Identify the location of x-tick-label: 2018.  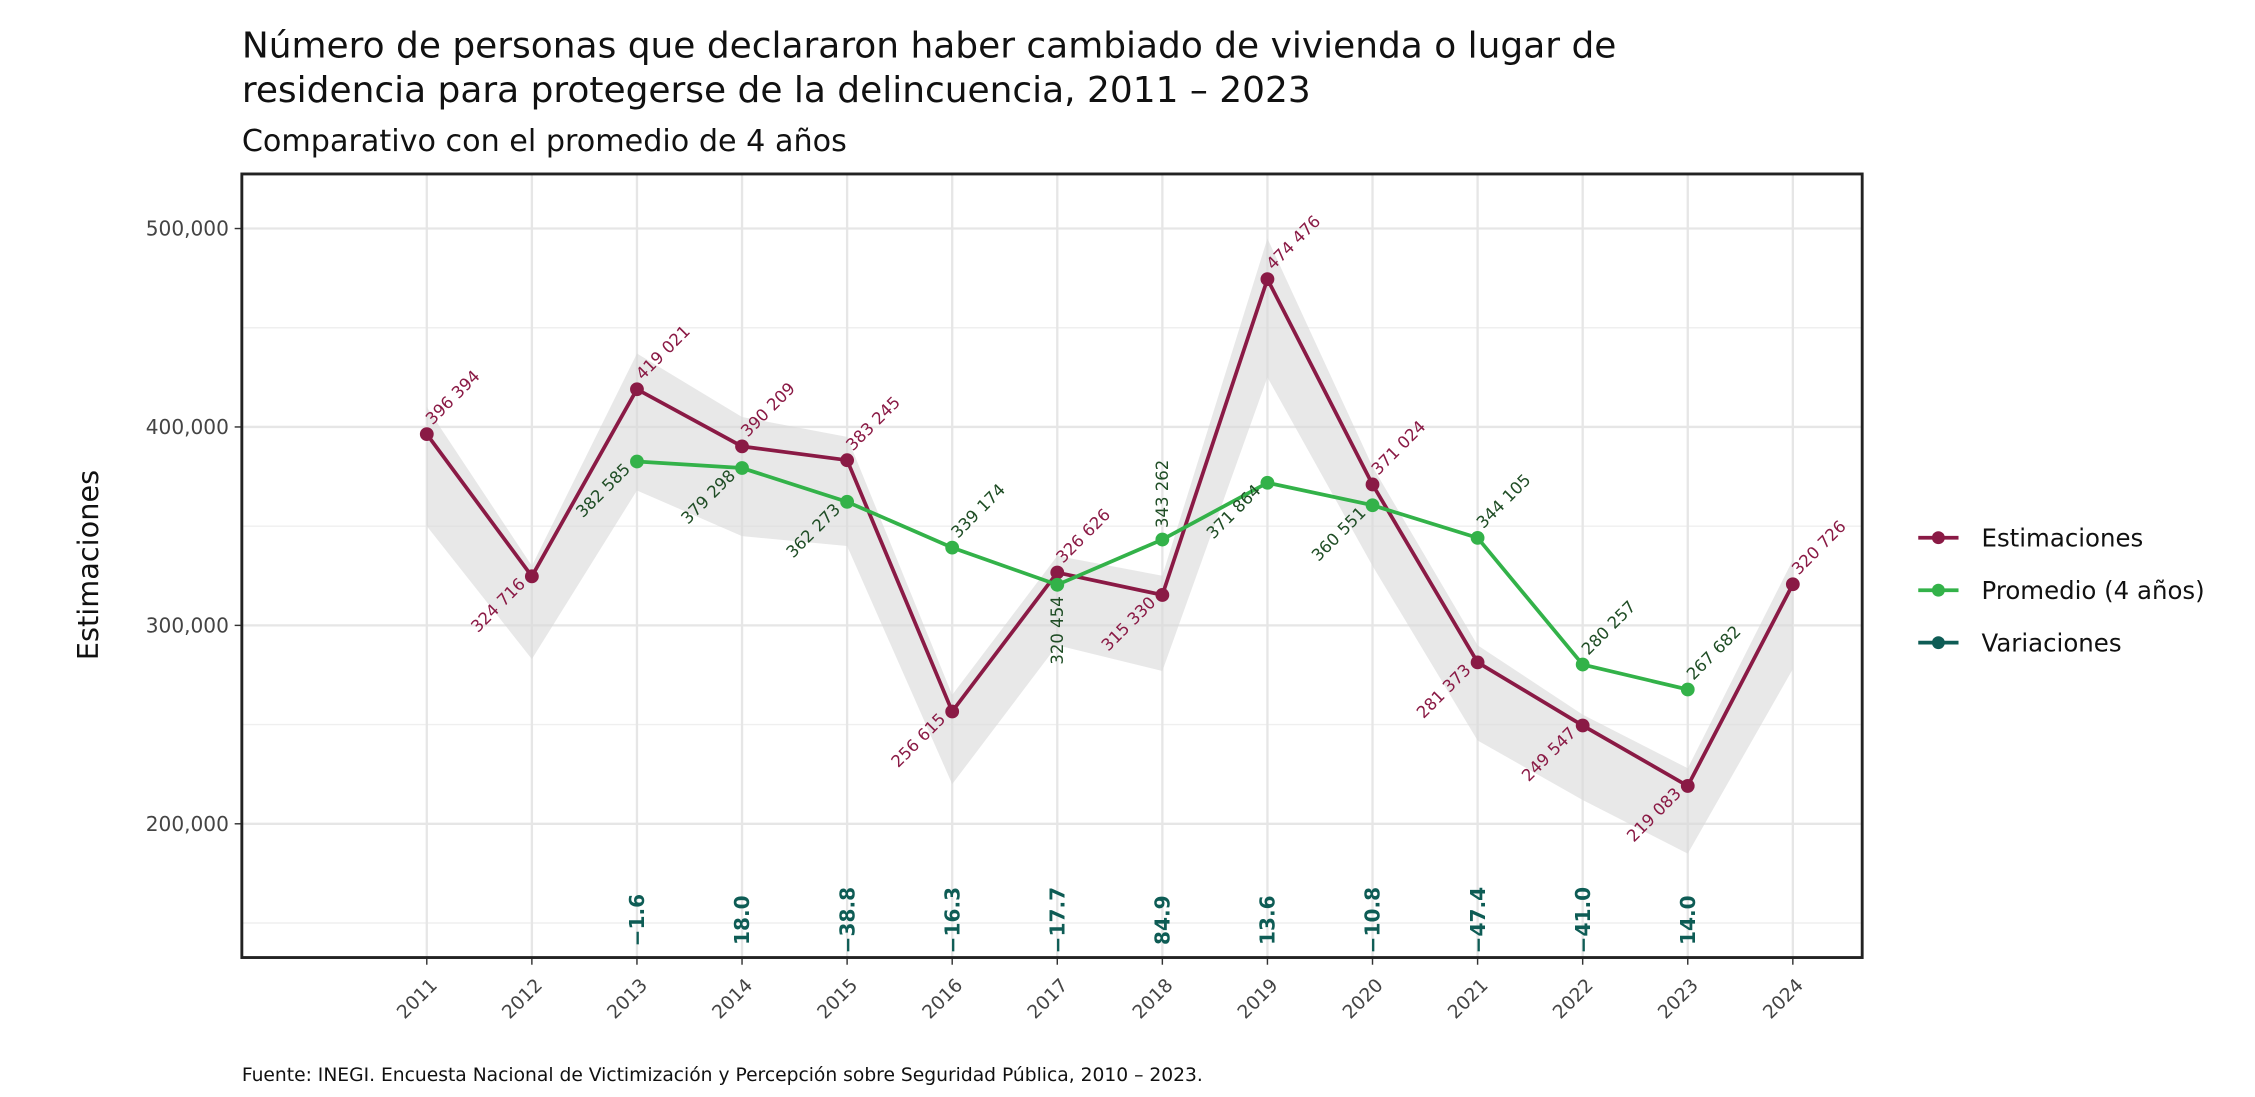
(1153, 999).